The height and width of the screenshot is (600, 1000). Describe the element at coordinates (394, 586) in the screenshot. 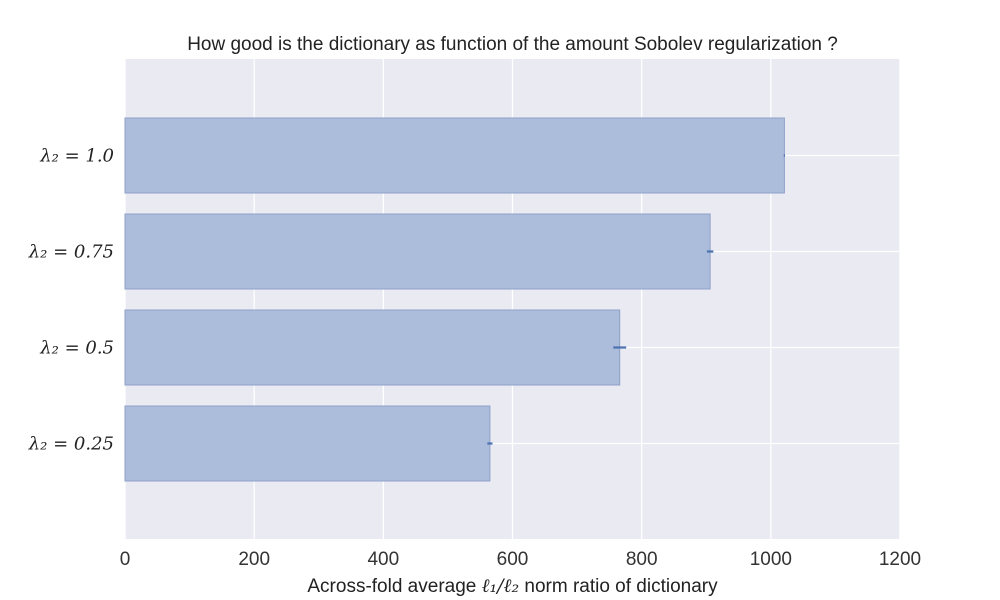

I see `x-axis-label-prefix: Across-fold average` at that location.